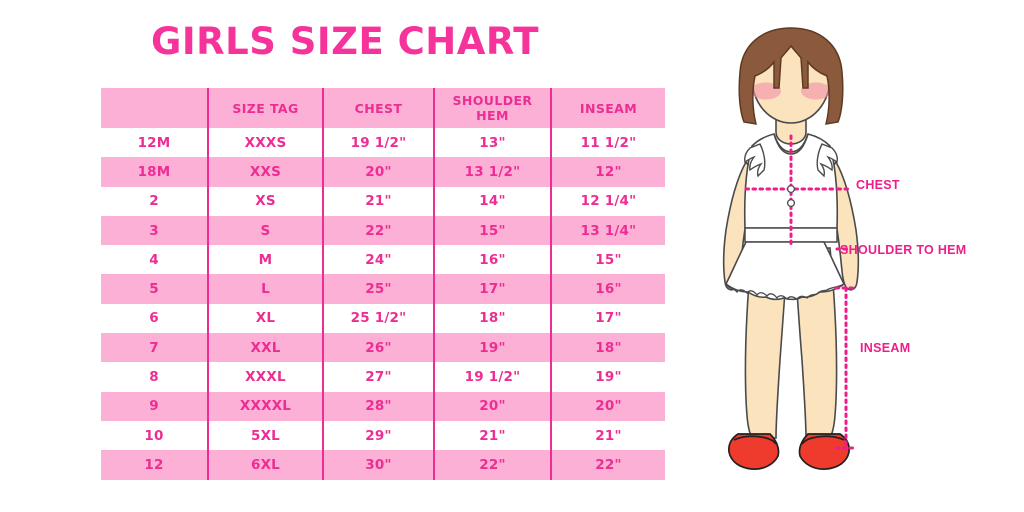  What do you see at coordinates (791, 76) in the screenshot?
I see `hair-icon` at bounding box center [791, 76].